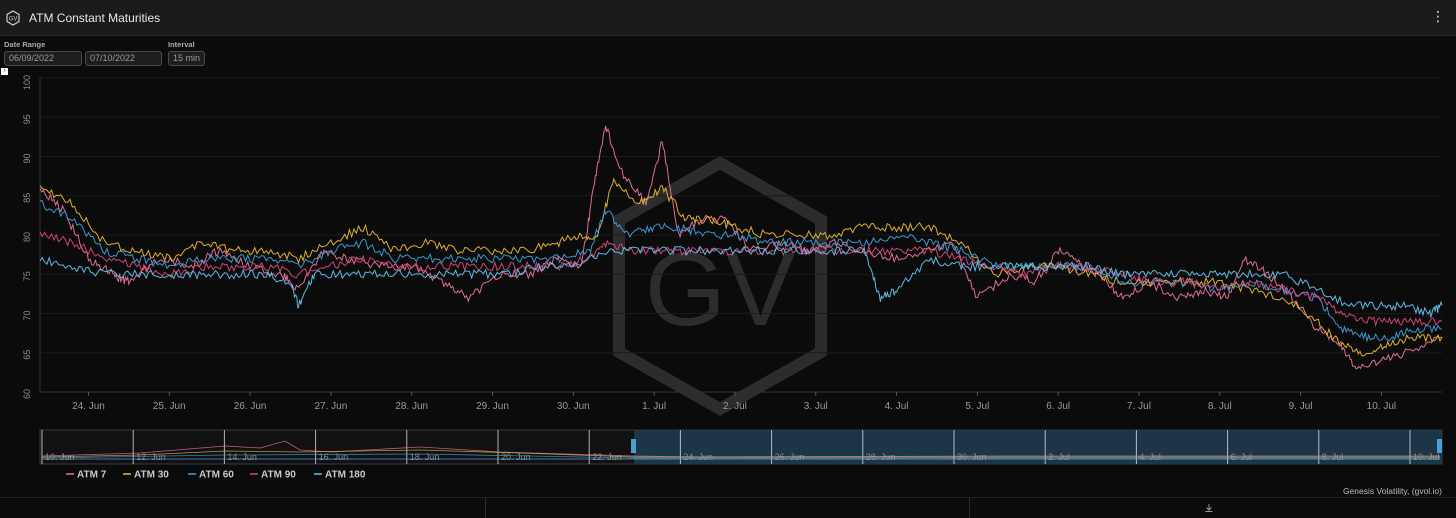 Image resolution: width=1456 pixels, height=518 pixels. Describe the element at coordinates (27, 276) in the screenshot. I see `y-tick-label: 75` at that location.